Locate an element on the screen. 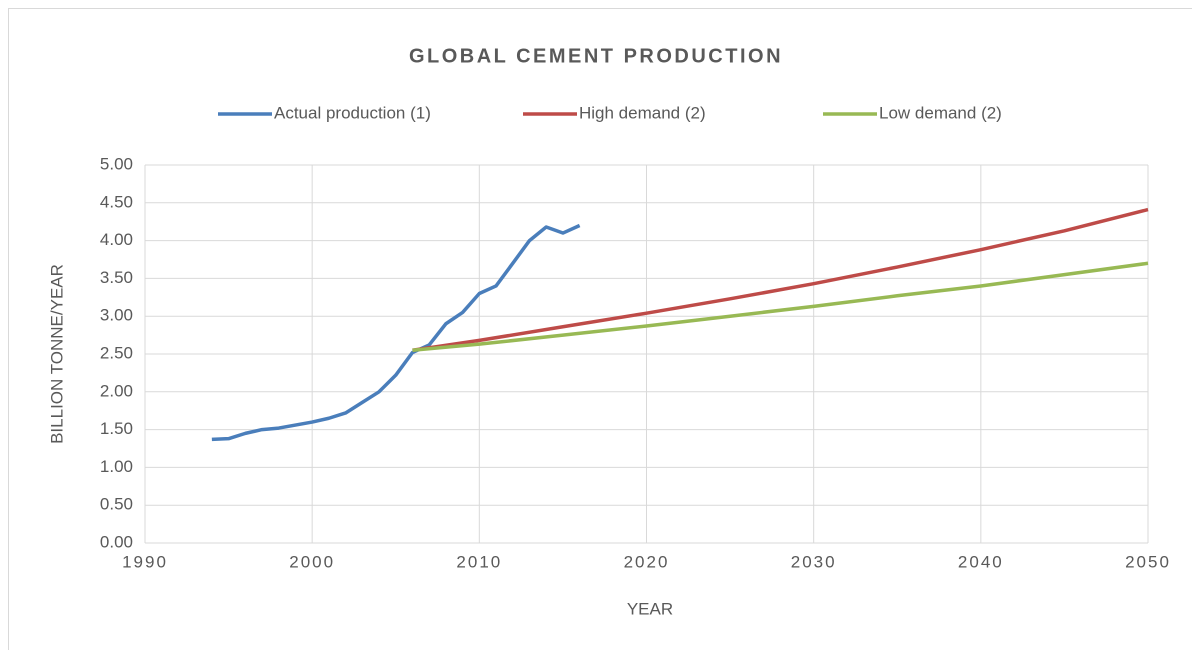 This screenshot has height=650, width=1192. legend-label: Actual production (1) is located at coordinates (352, 112).